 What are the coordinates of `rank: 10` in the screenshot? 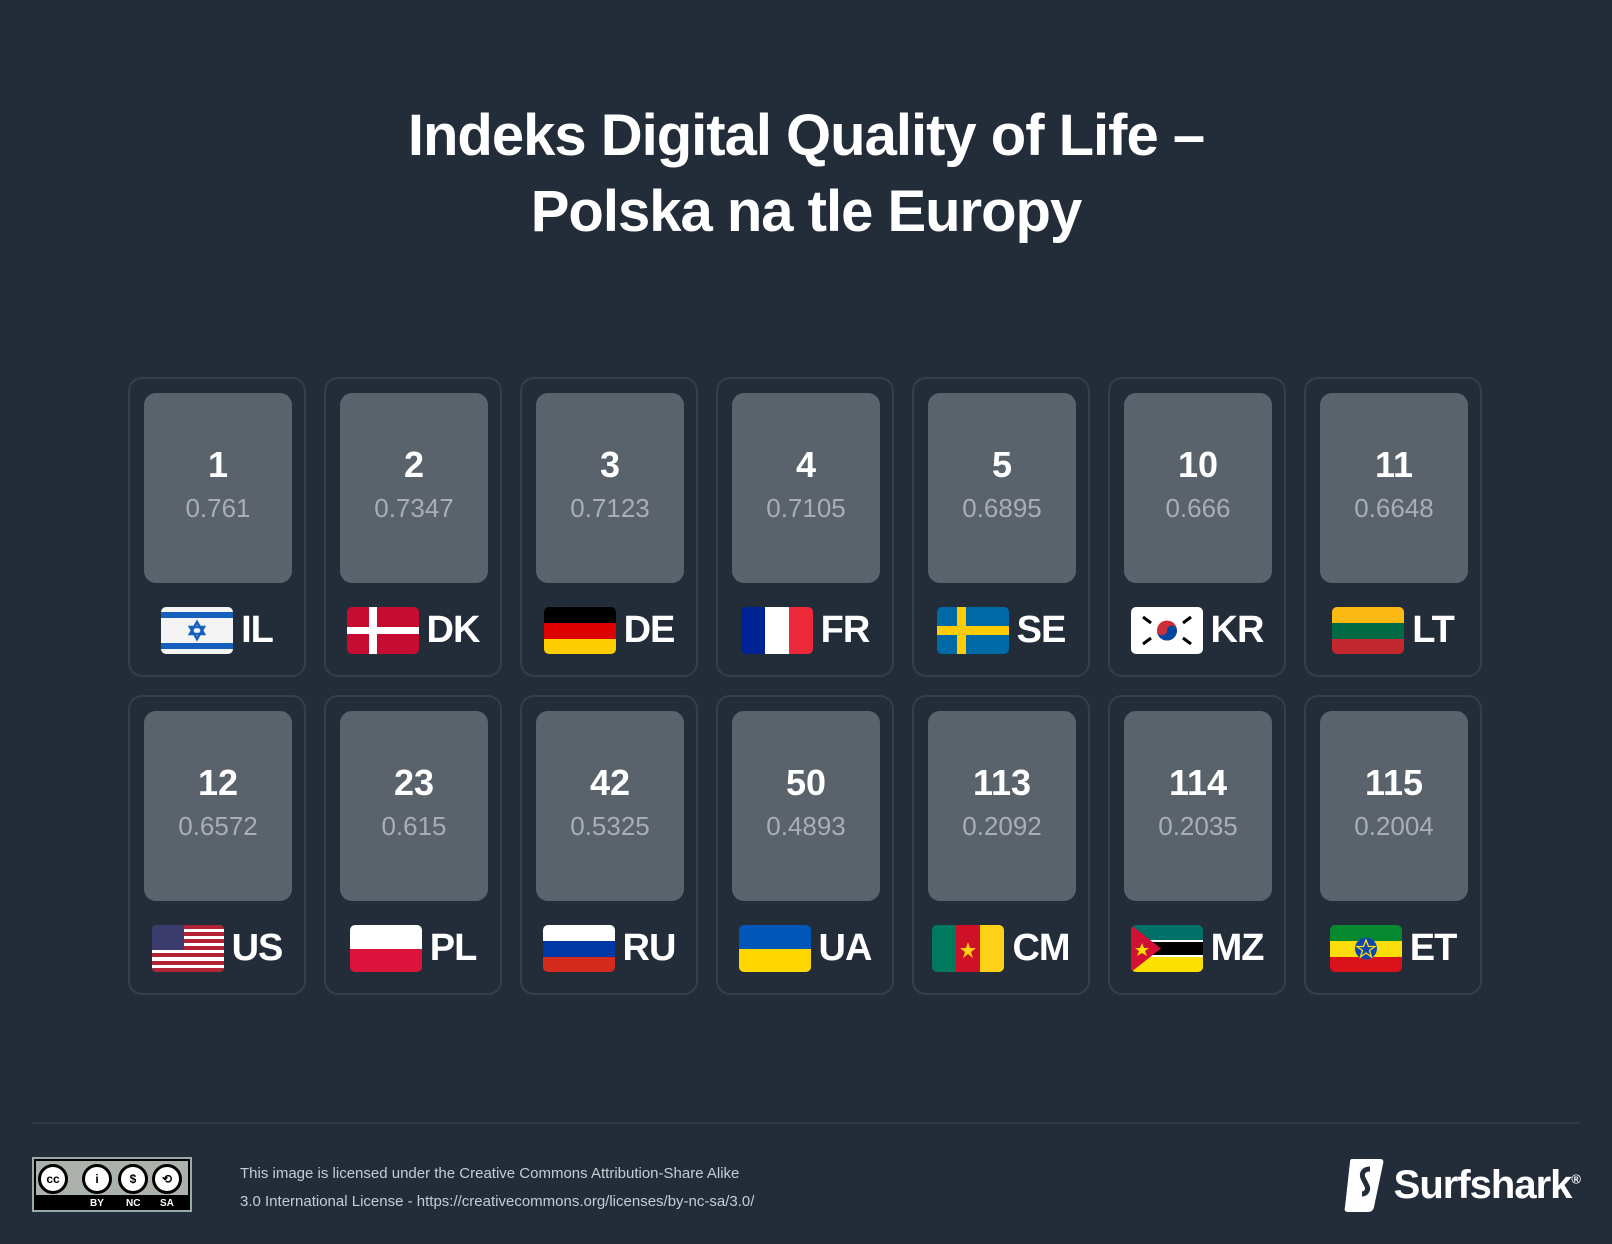 It's located at (1198, 464).